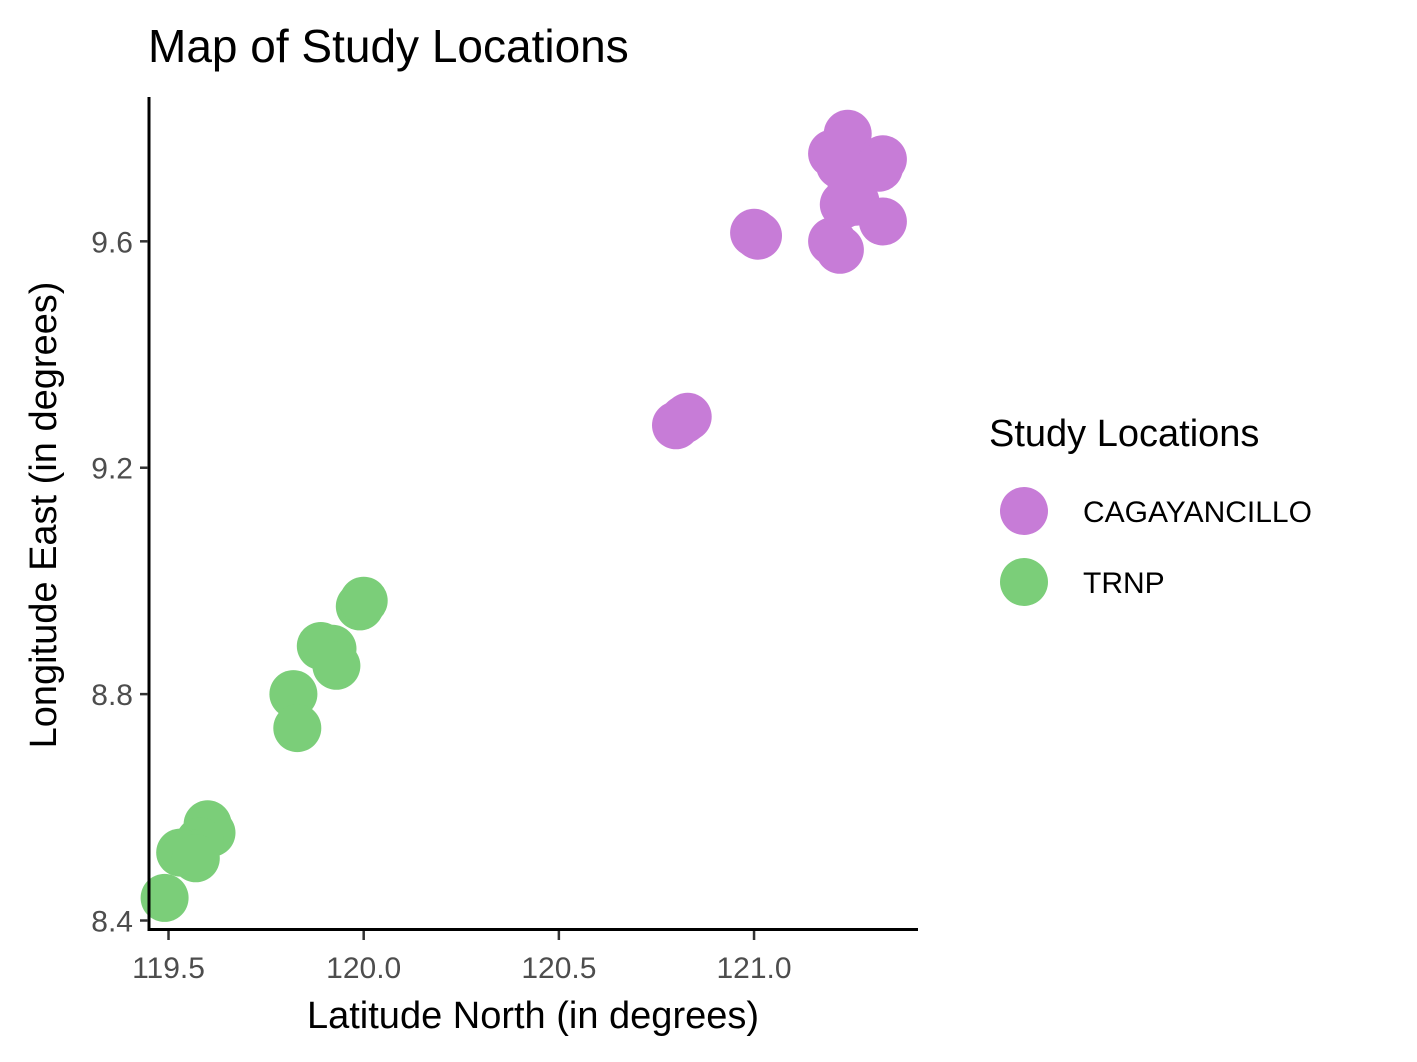  Describe the element at coordinates (1124, 434) in the screenshot. I see `legend-title: Study Locations` at that location.